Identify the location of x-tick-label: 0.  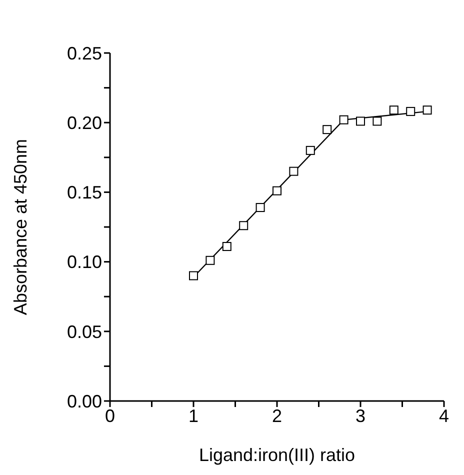
(110, 416).